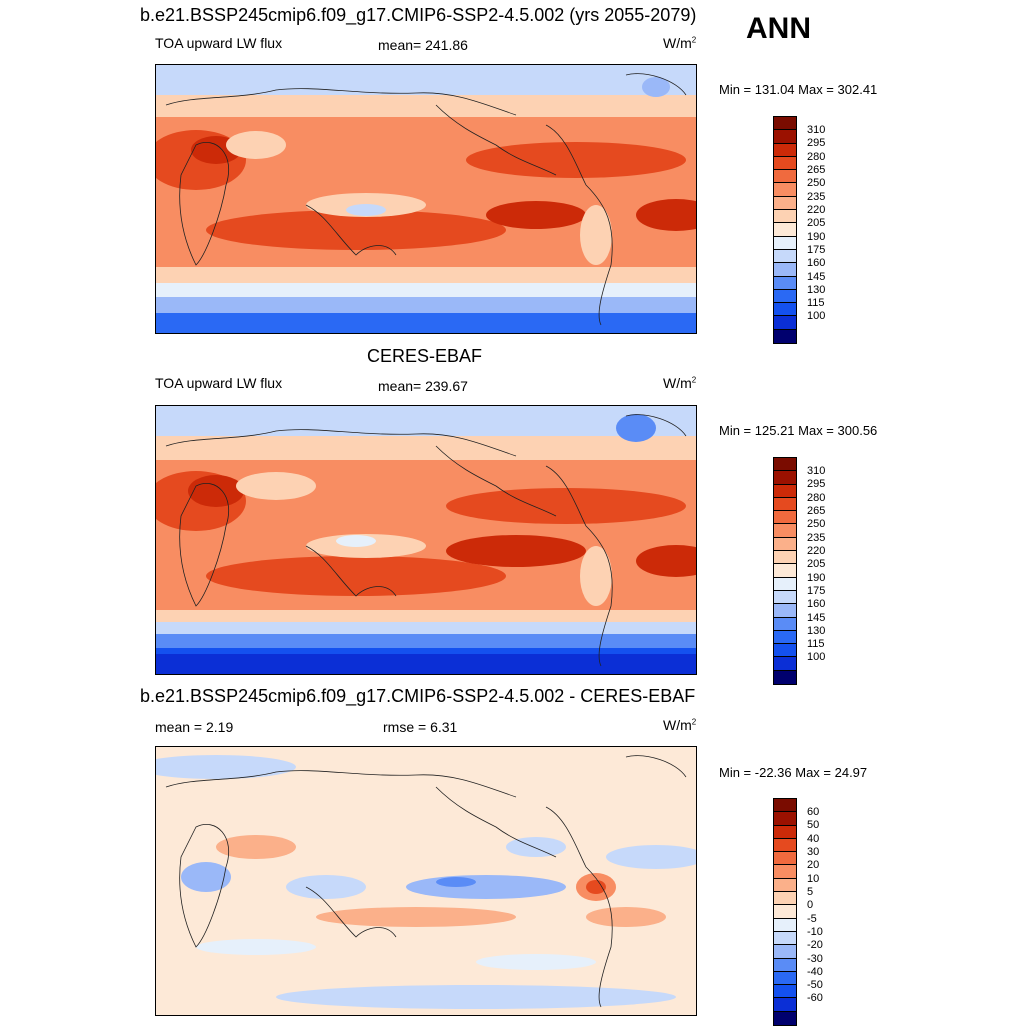 This screenshot has width=1024, height=1026. What do you see at coordinates (810, 905) in the screenshot?
I see `panel3-tick: 0` at bounding box center [810, 905].